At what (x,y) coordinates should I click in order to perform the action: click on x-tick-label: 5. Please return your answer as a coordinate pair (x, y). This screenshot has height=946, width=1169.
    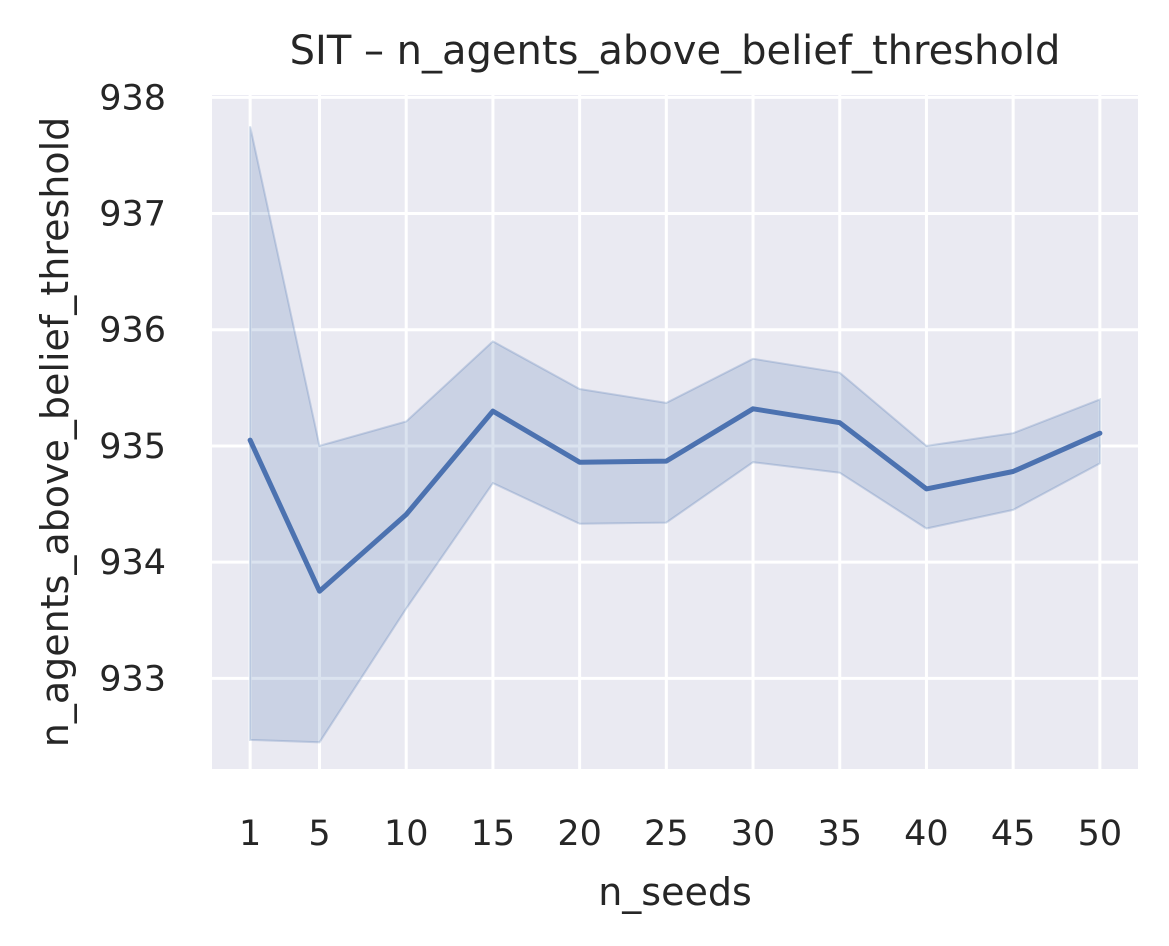
    Looking at the image, I should click on (319, 834).